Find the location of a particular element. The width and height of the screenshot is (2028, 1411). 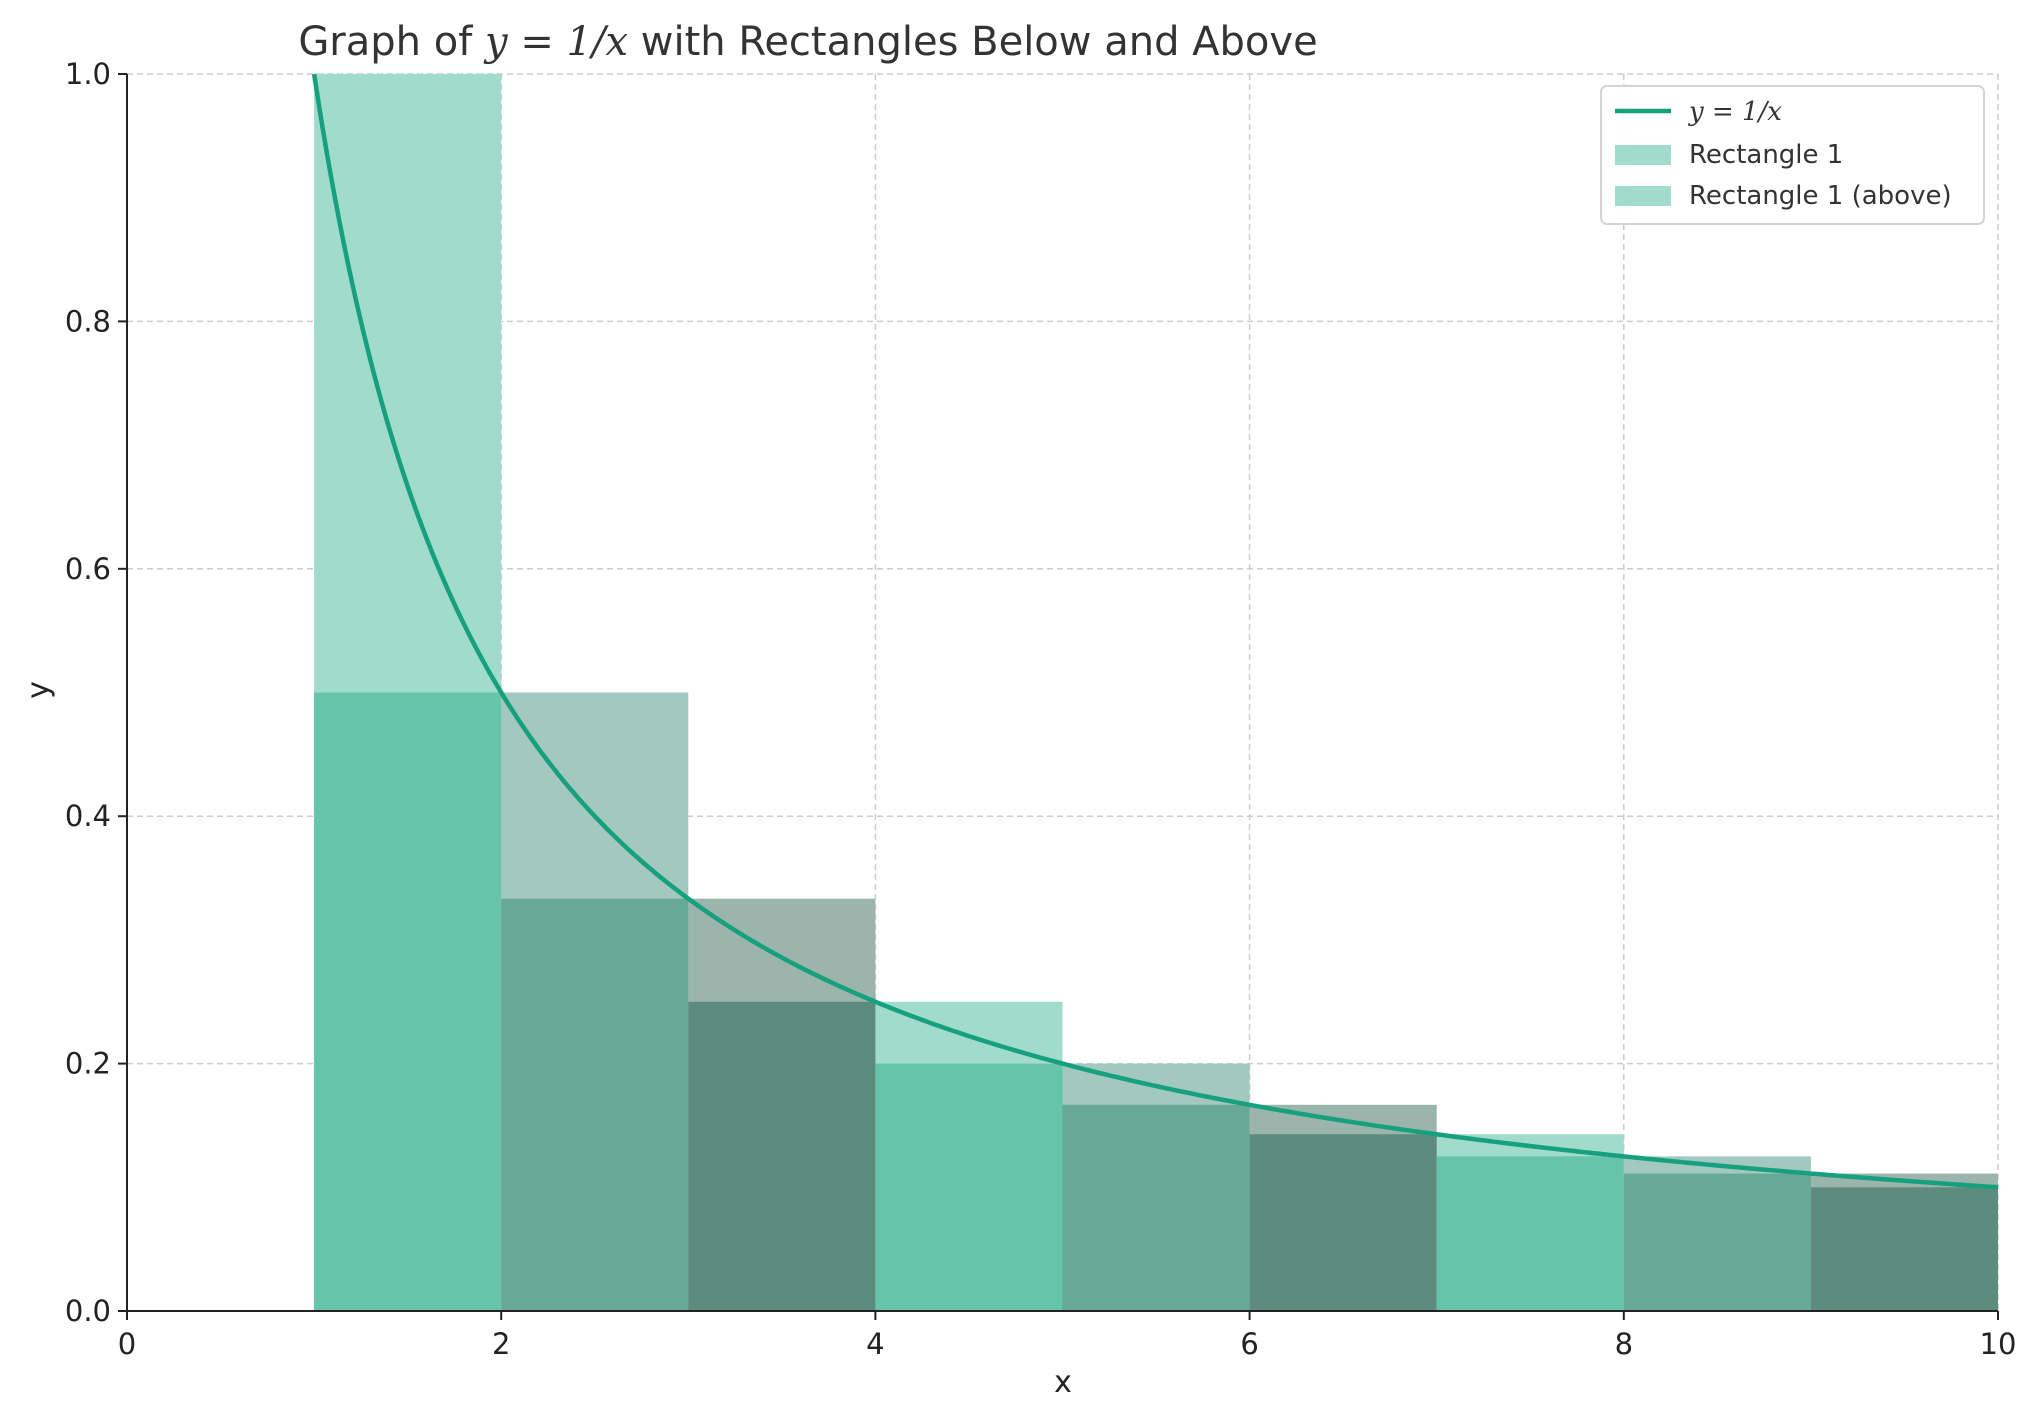

chart-title-math: y = 1/x is located at coordinates (555, 42).